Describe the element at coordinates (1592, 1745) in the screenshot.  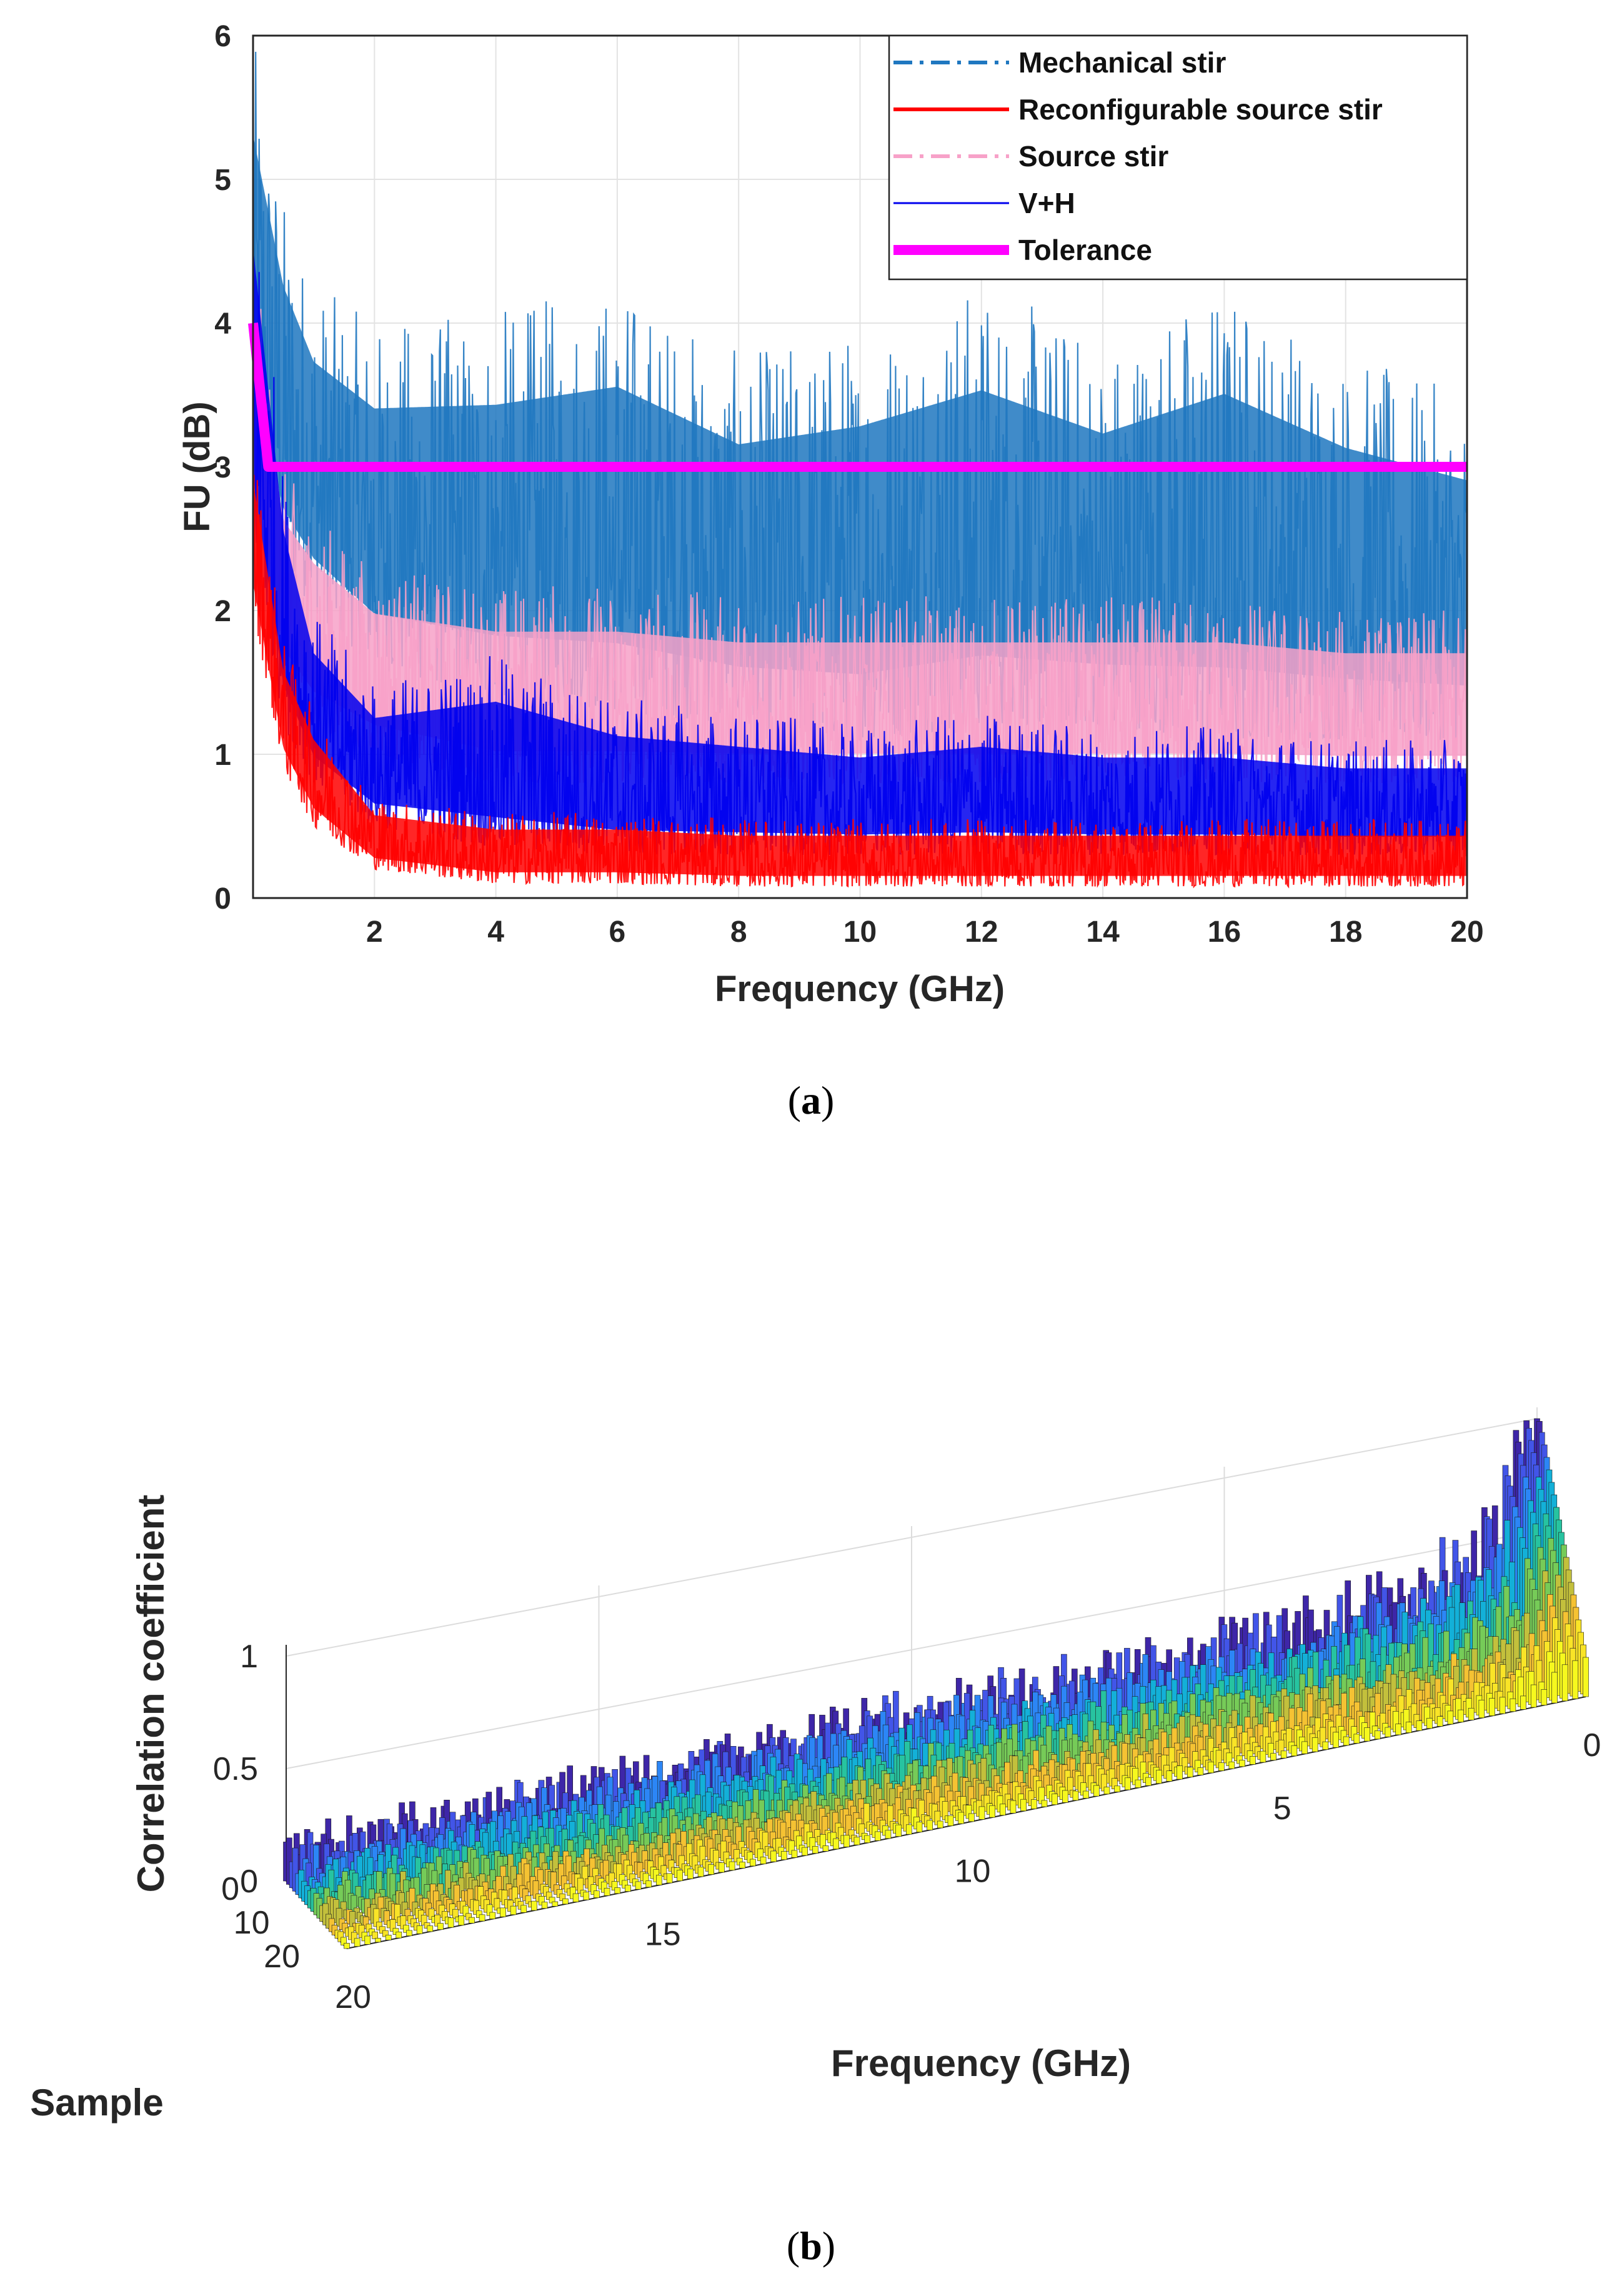
I see `b-x-tick-label: 0` at that location.